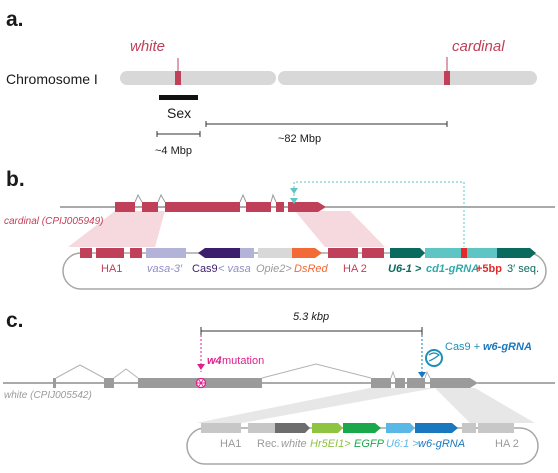 The width and height of the screenshot is (558, 473). Describe the element at coordinates (482, 253) in the screenshot. I see `cd1-grna-tail-segment` at that location.